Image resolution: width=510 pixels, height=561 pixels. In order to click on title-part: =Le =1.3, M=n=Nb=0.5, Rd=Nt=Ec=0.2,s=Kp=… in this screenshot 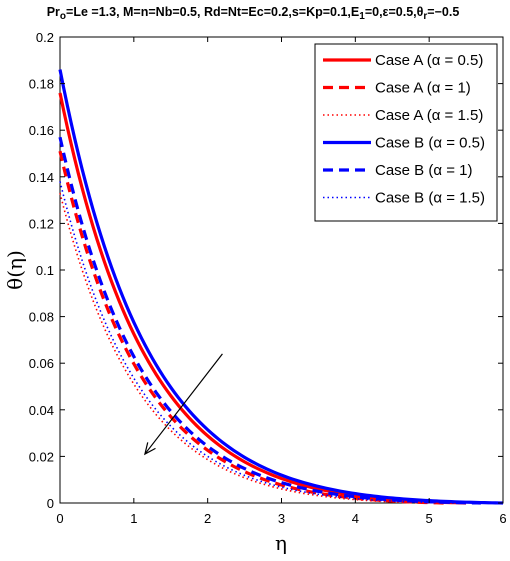, I will do `click(212, 12)`.